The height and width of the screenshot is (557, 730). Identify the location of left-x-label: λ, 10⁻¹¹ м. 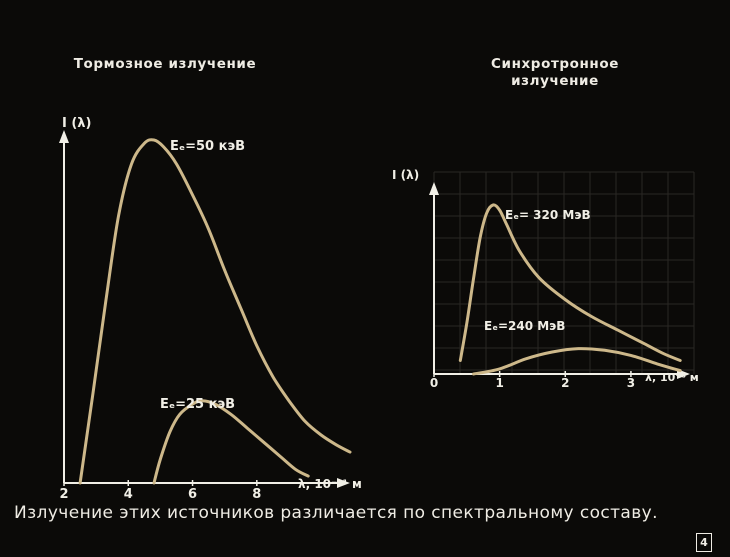
(330, 484).